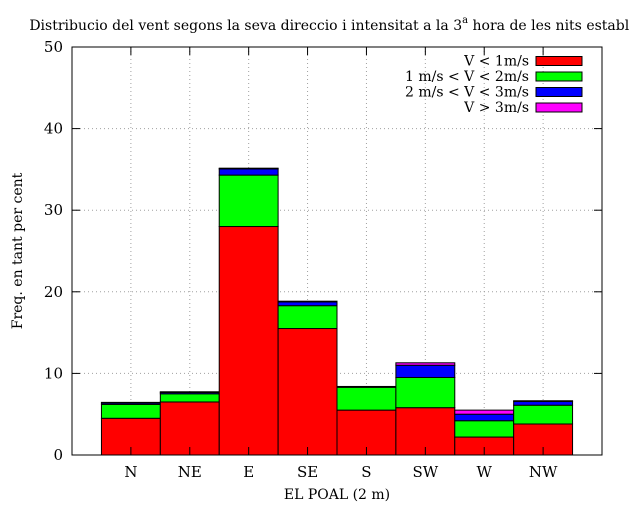 This screenshot has height=507, width=630. I want to click on legend-label: 1 m/s < V < 2m/s, so click(467, 77).